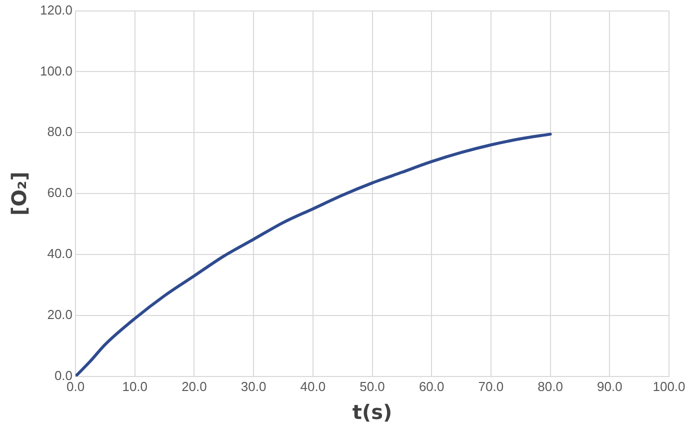 The height and width of the screenshot is (435, 689). What do you see at coordinates (60, 132) in the screenshot?
I see `y-tick-label: 80.0` at bounding box center [60, 132].